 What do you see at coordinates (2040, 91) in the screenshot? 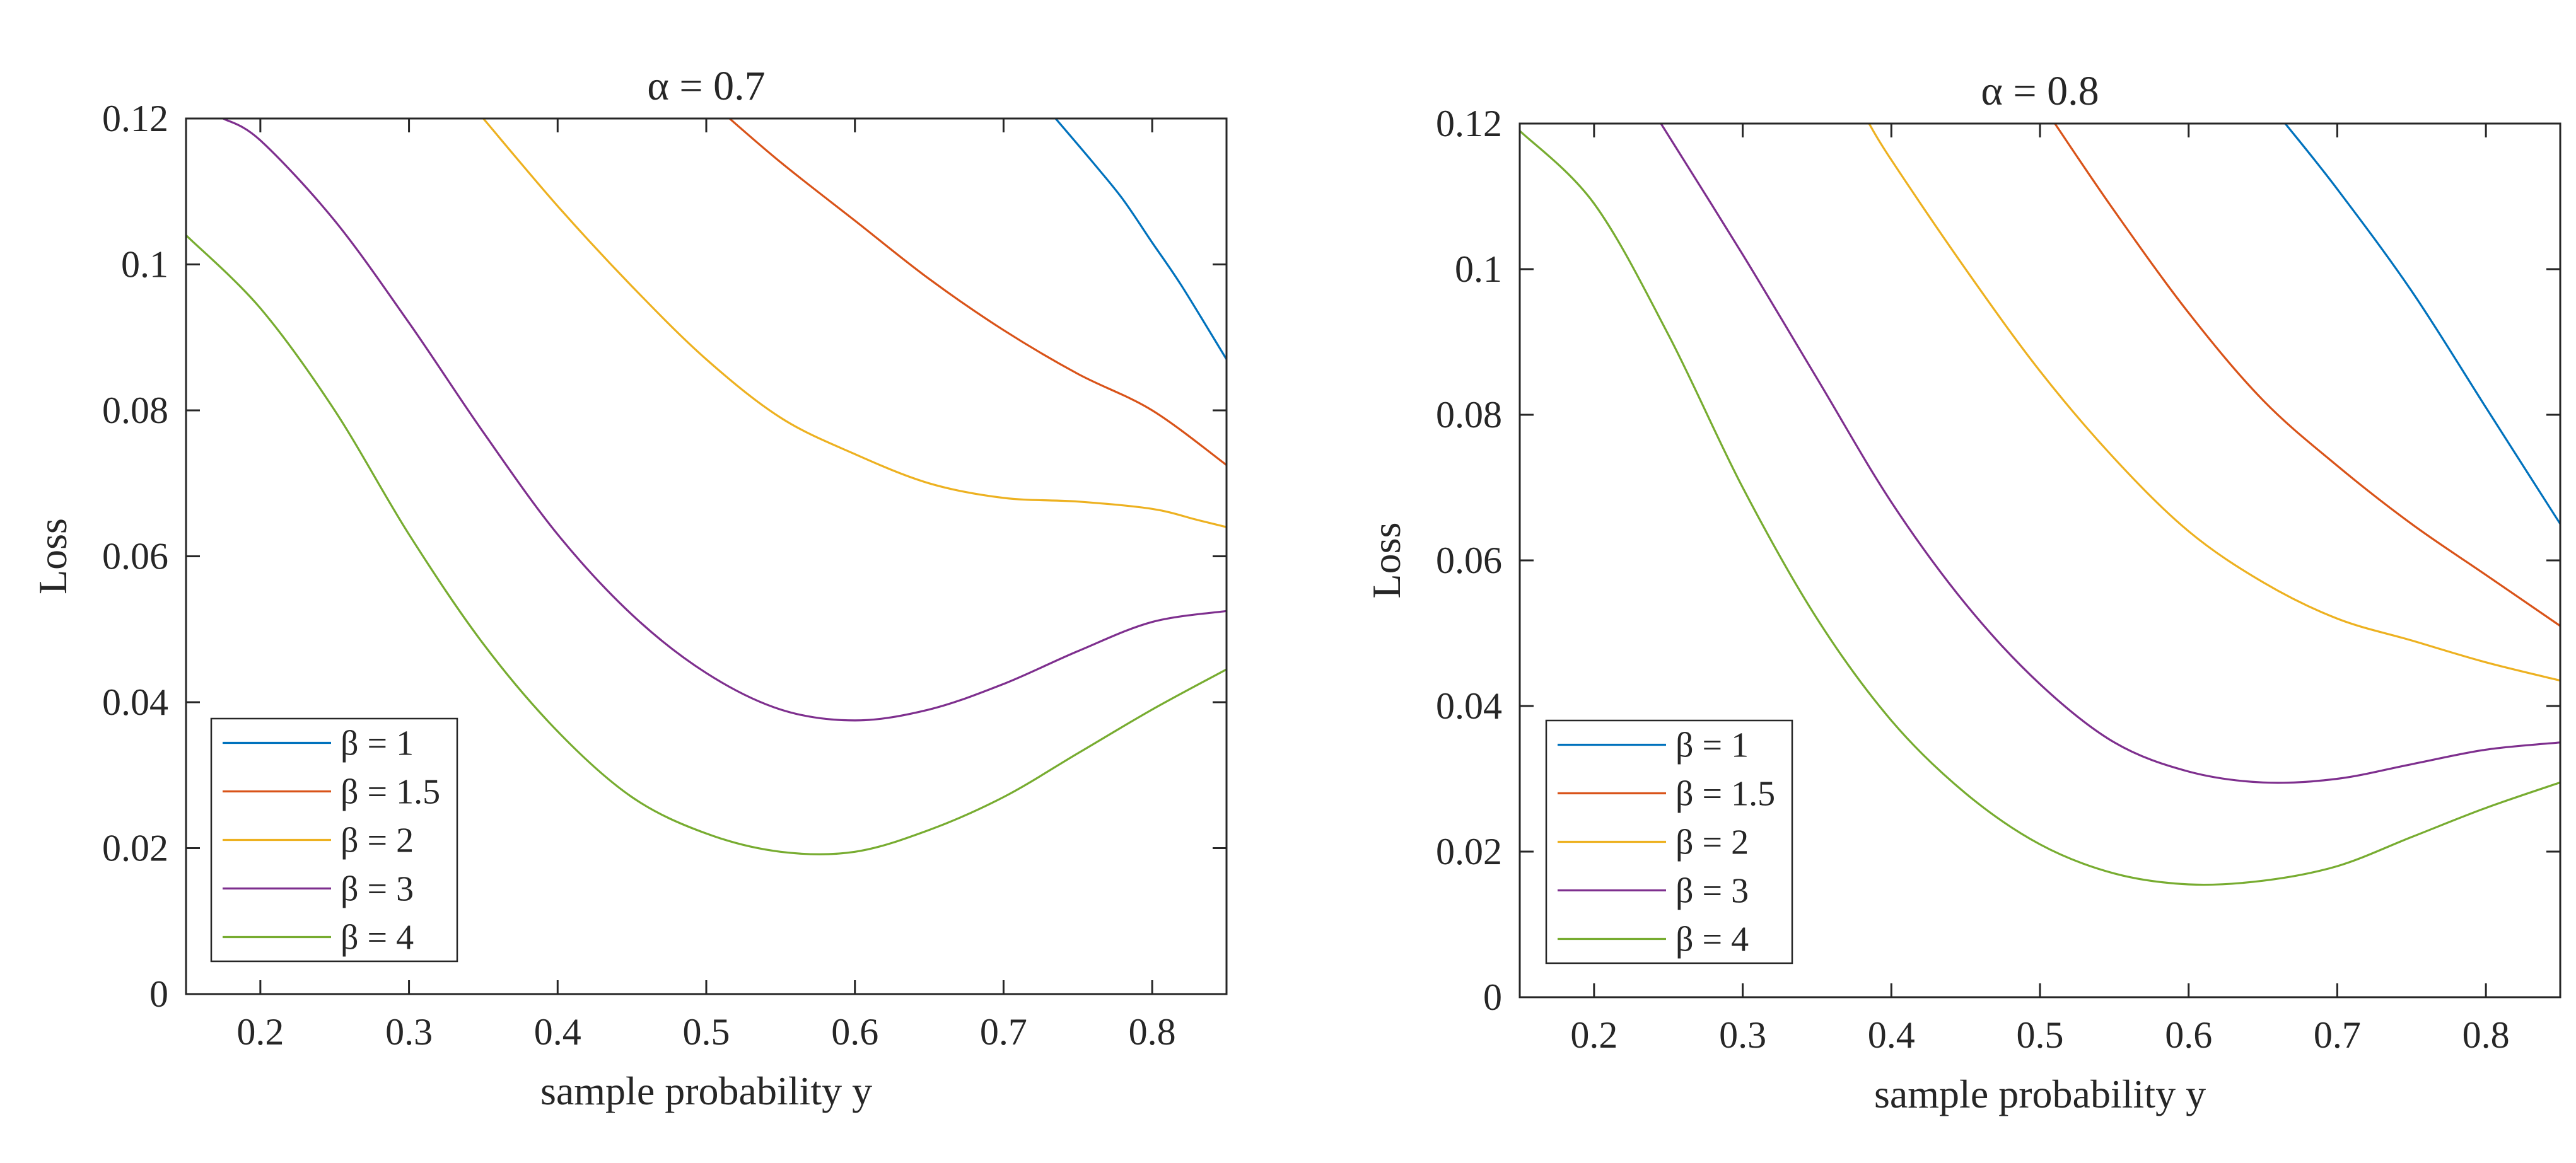
I see `chart-title: α = 0.8` at bounding box center [2040, 91].